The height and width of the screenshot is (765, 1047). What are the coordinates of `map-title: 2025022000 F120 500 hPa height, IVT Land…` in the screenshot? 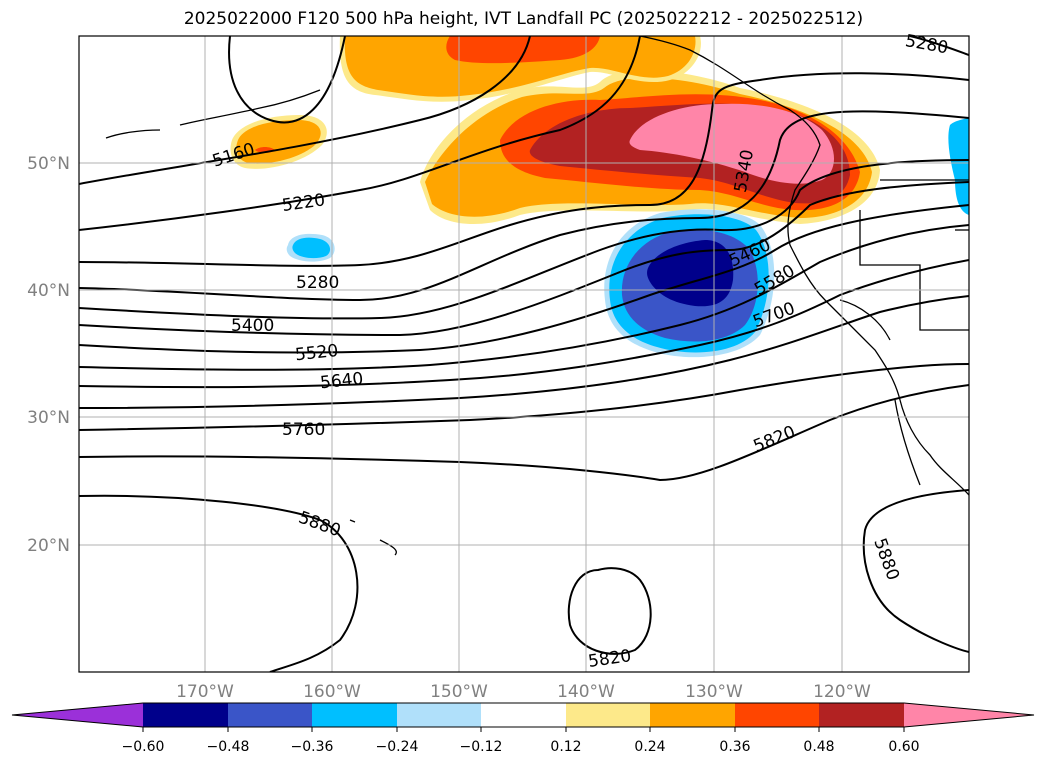 It's located at (523, 19).